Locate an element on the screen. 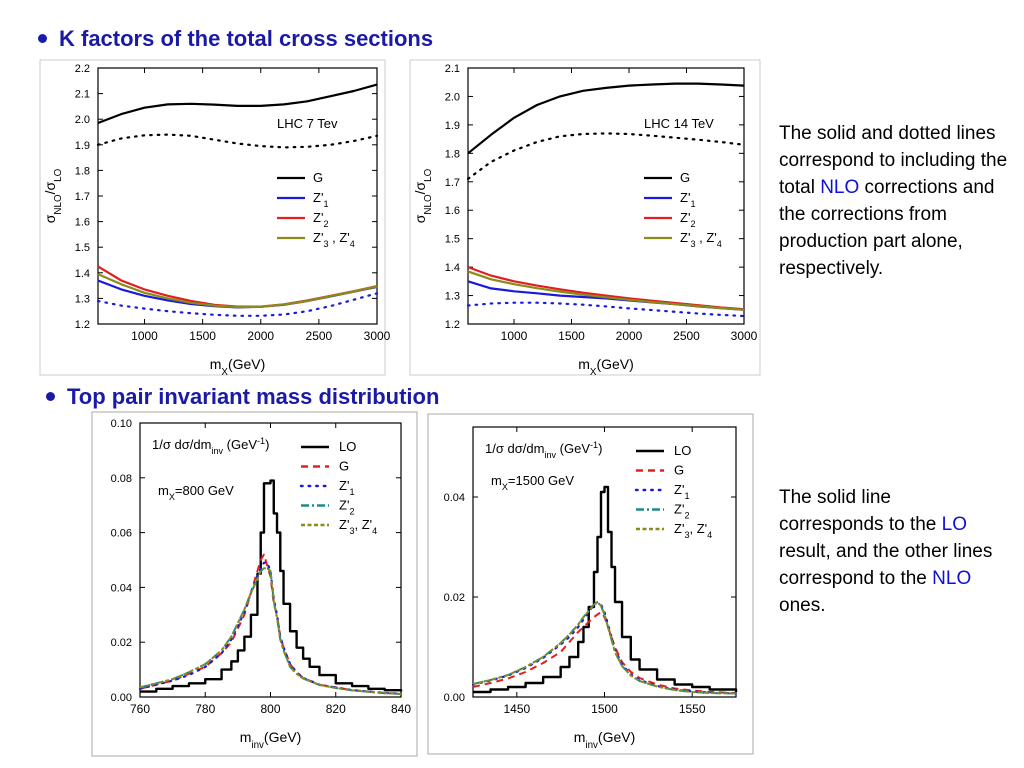 This screenshot has width=1024, height=768. x-tick-label: 760 is located at coordinates (140, 709).